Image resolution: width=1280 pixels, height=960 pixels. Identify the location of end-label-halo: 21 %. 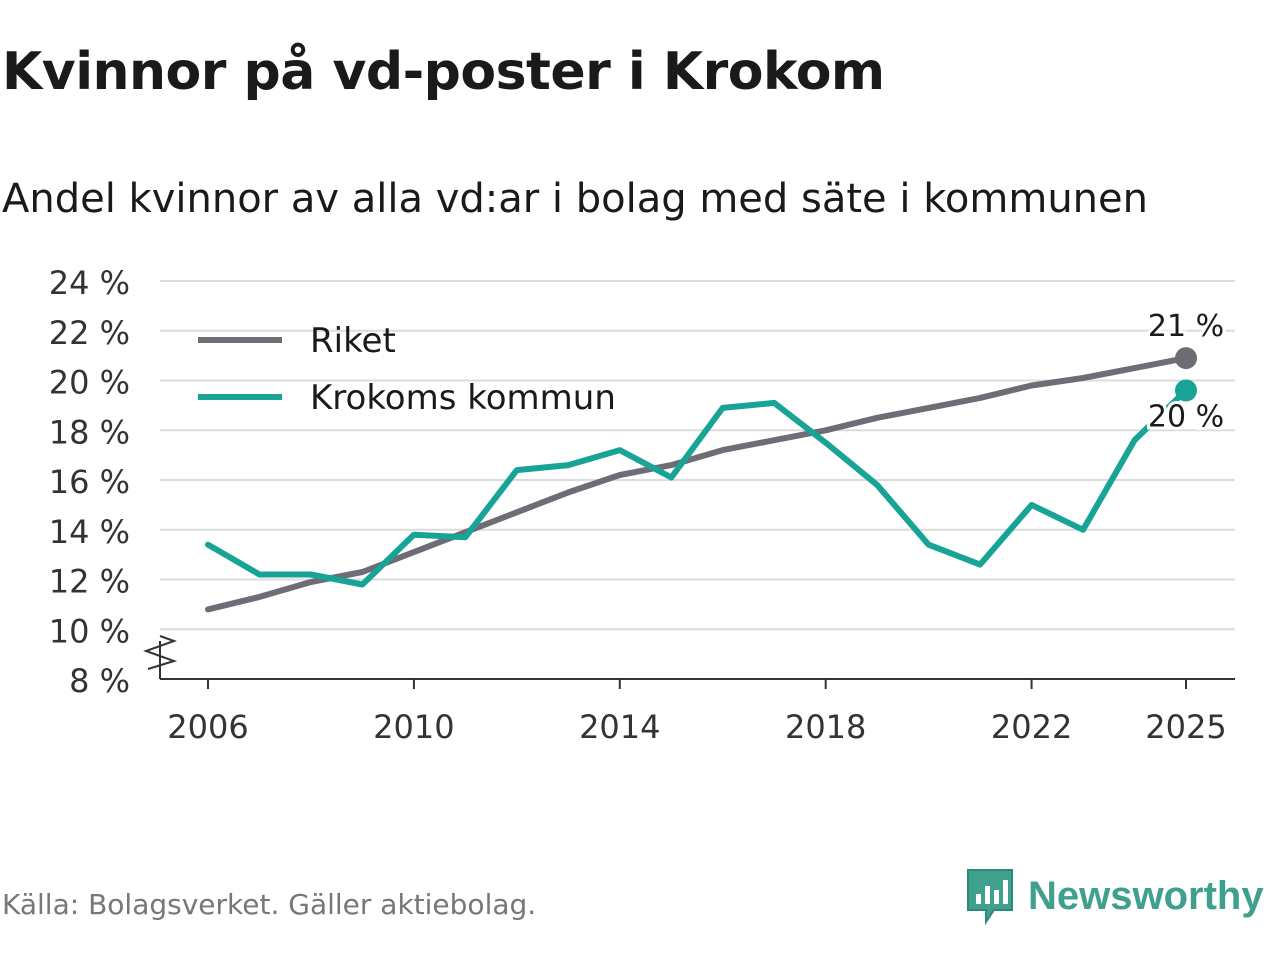
(1186, 326).